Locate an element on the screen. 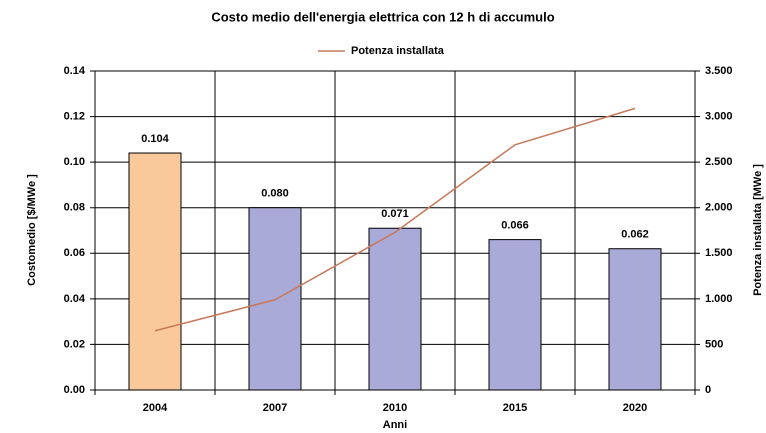  bar-value-label: 0.066 is located at coordinates (515, 226).